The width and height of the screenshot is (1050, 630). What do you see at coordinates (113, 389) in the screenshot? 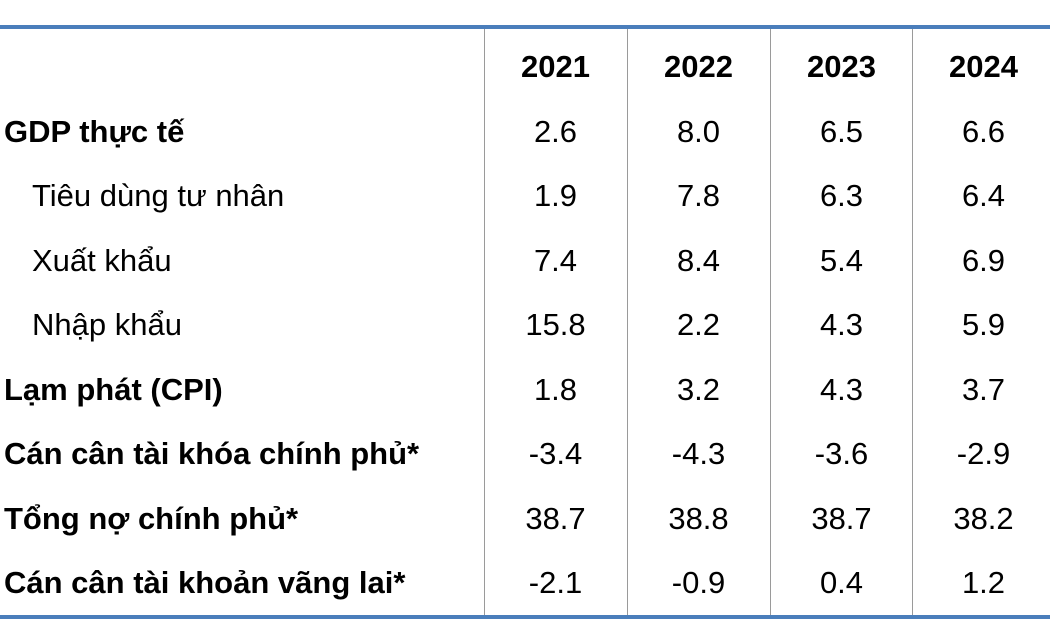
I see `row-label: Lạm phát (CPI)` at bounding box center [113, 389].